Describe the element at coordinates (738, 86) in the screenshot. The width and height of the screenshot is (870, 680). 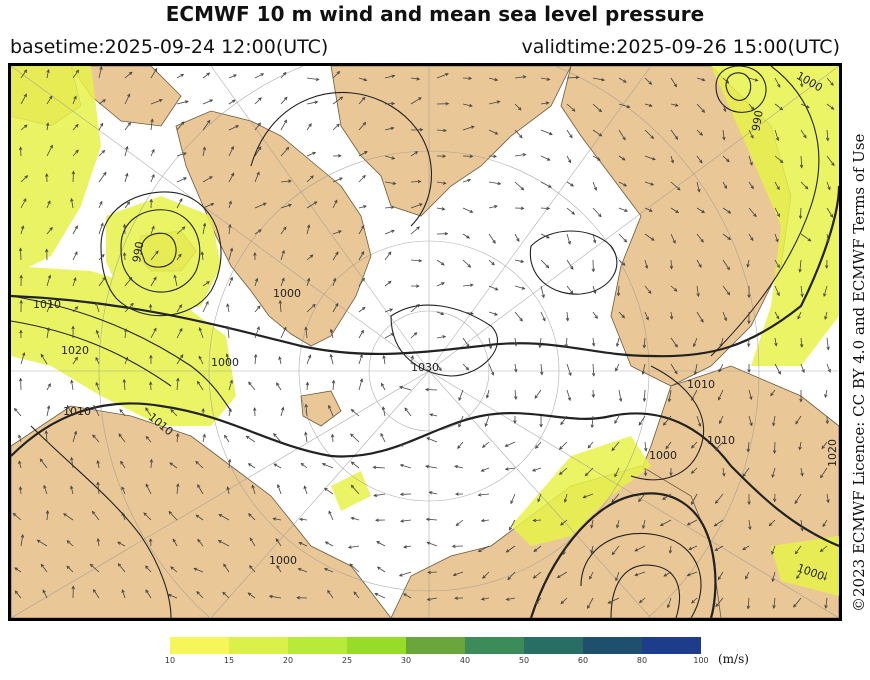
I see `isobar-ne-low1` at that location.